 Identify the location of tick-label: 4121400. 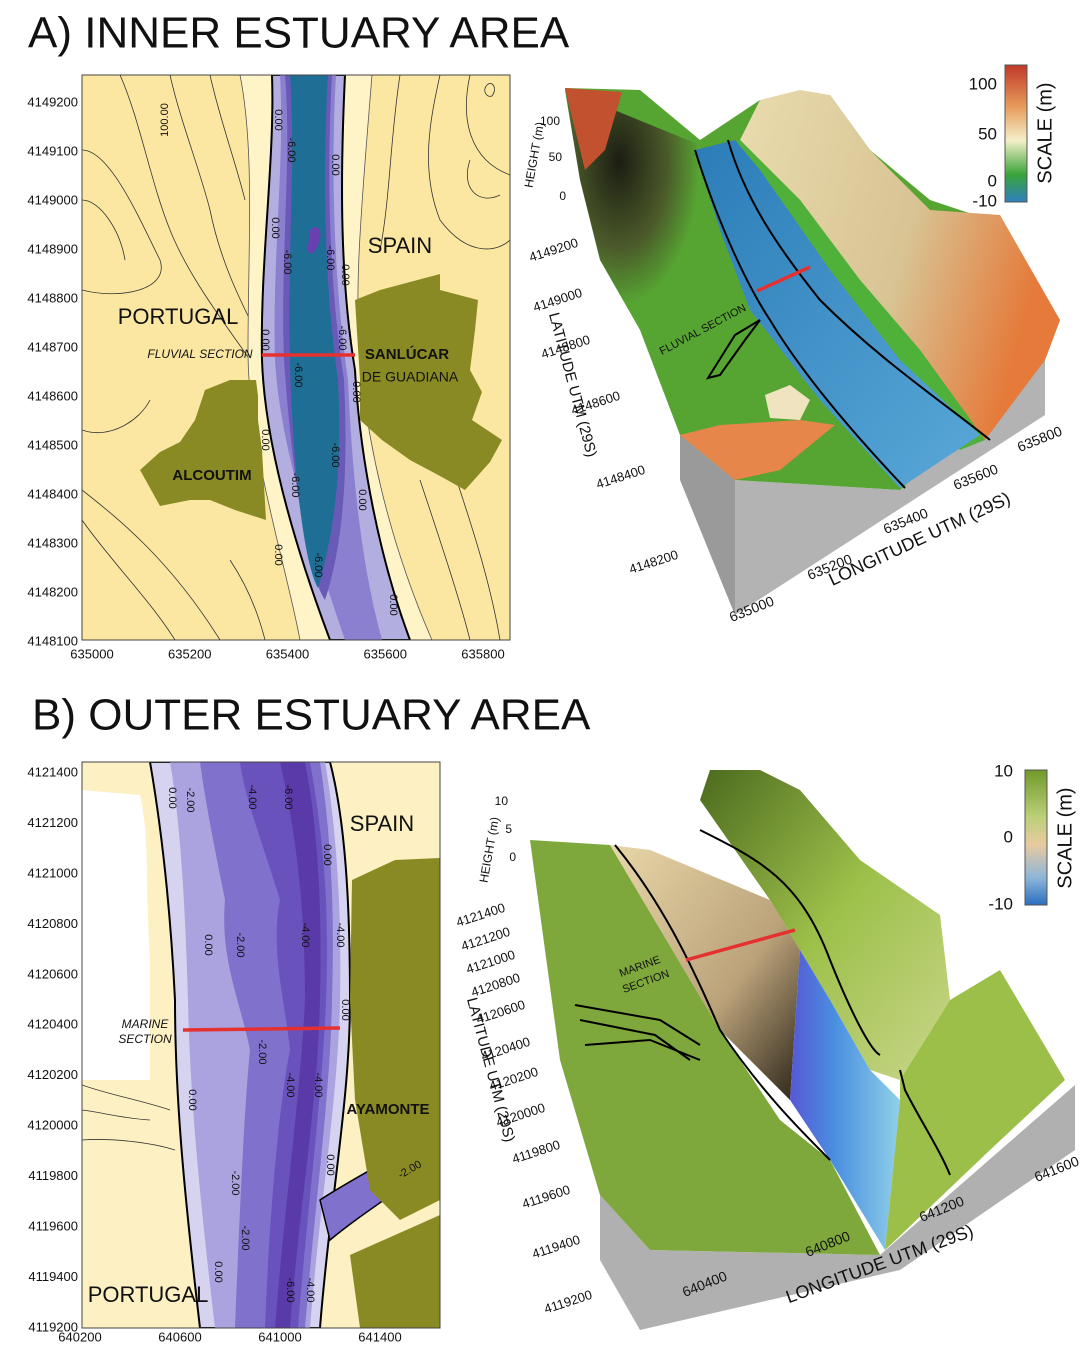
(480, 915).